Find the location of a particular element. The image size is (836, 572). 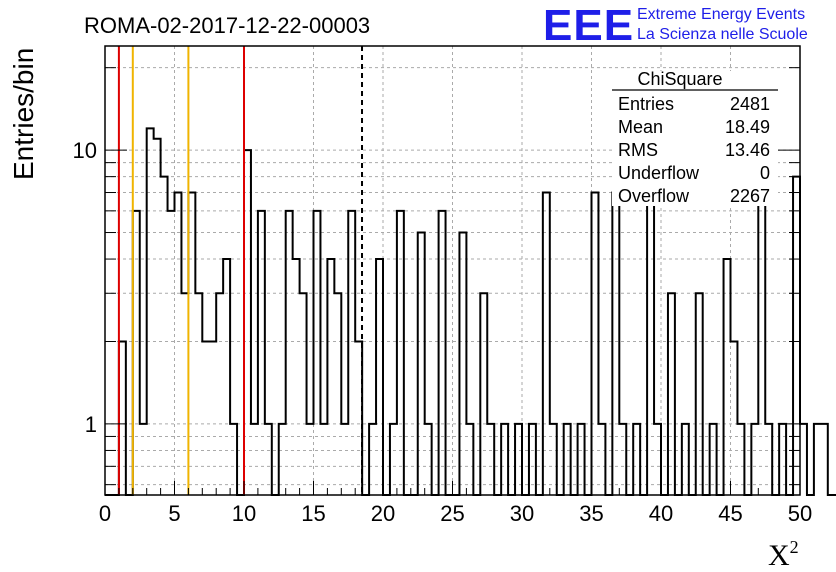

x-tick-label: 20 is located at coordinates (383, 513).